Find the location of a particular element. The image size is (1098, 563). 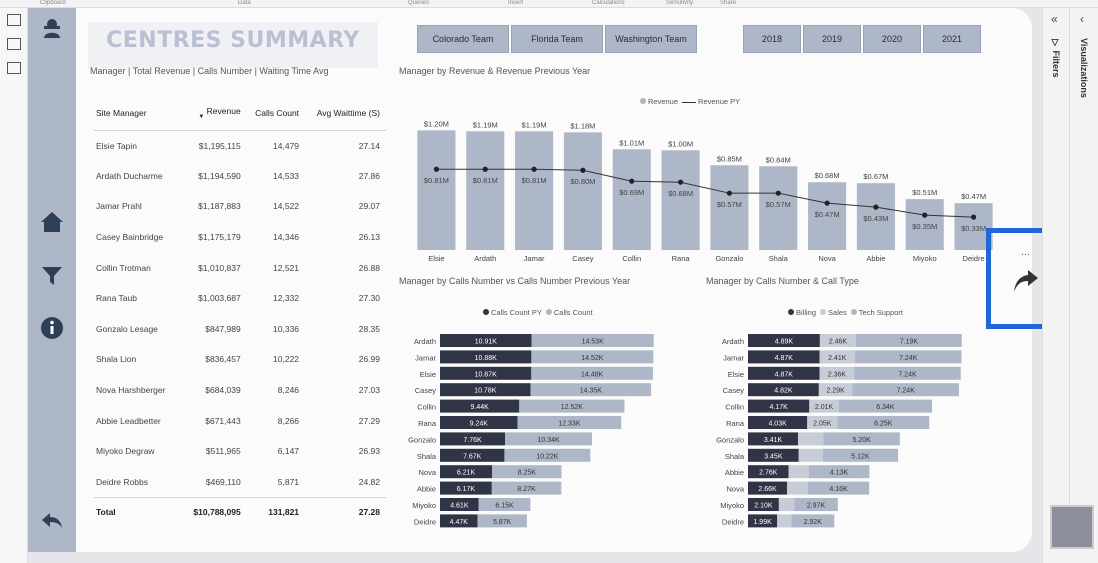

cell-calls-count: 5,871 is located at coordinates (288, 481).